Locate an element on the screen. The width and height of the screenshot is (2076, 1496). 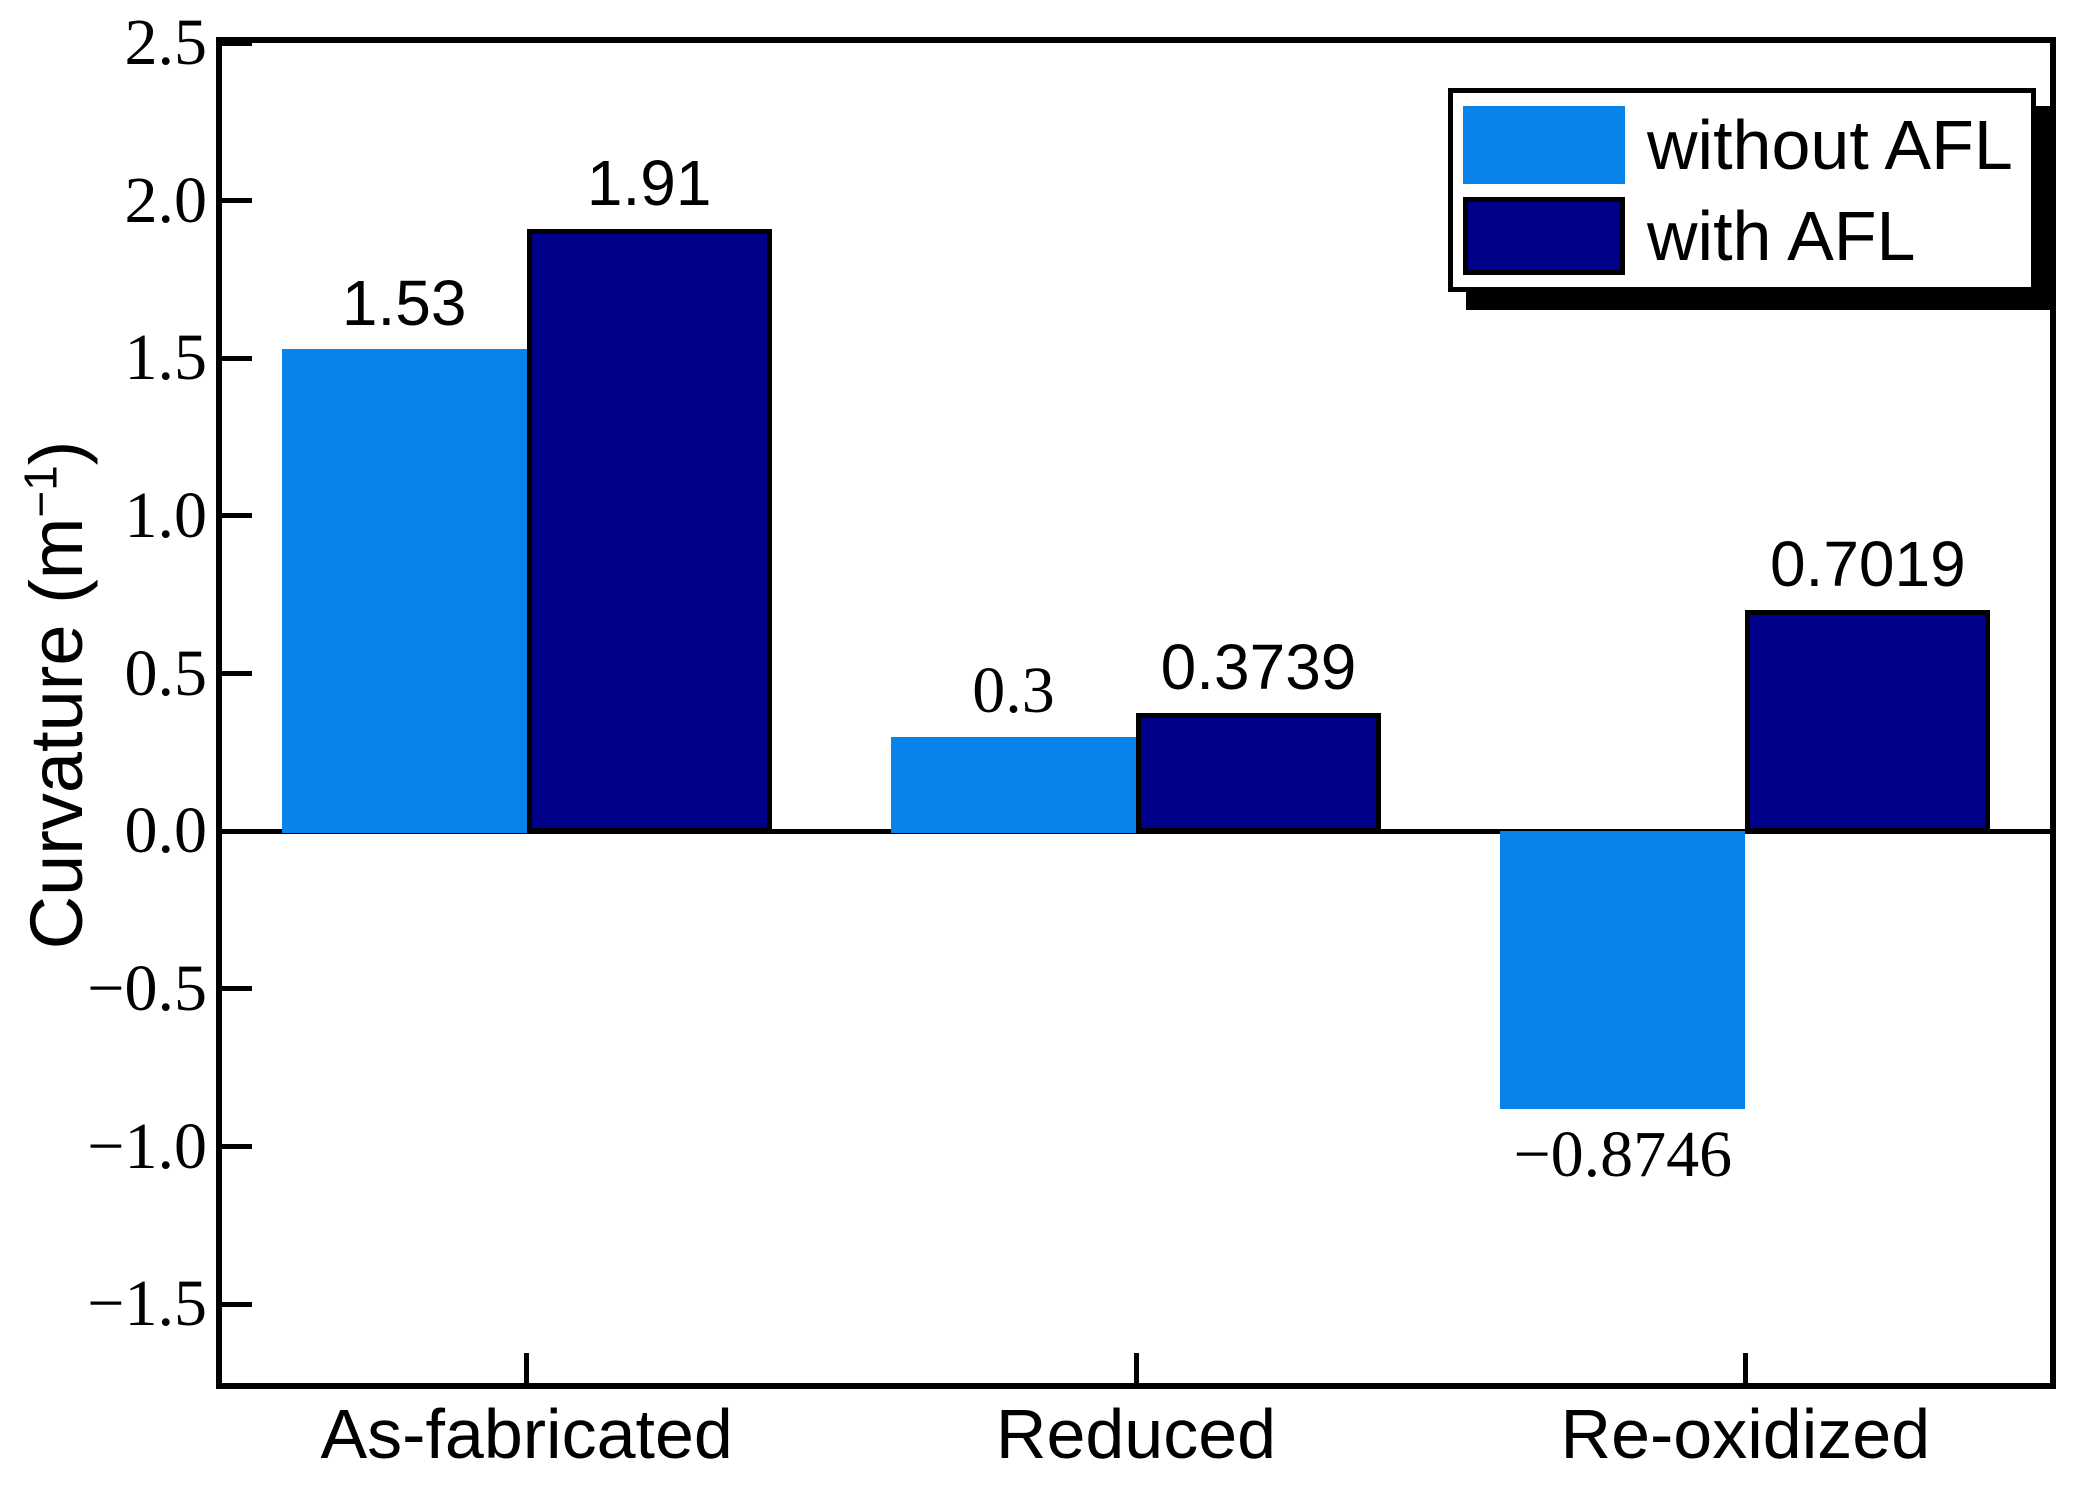
legend: without AFL with AFL is located at coordinates (1742, 190).